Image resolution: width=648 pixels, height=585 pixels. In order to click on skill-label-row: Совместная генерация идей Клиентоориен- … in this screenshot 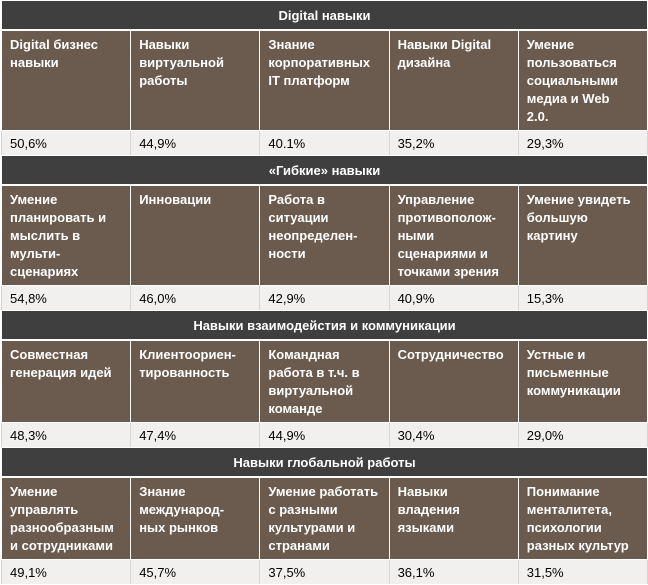, I will do `click(324, 381)`.